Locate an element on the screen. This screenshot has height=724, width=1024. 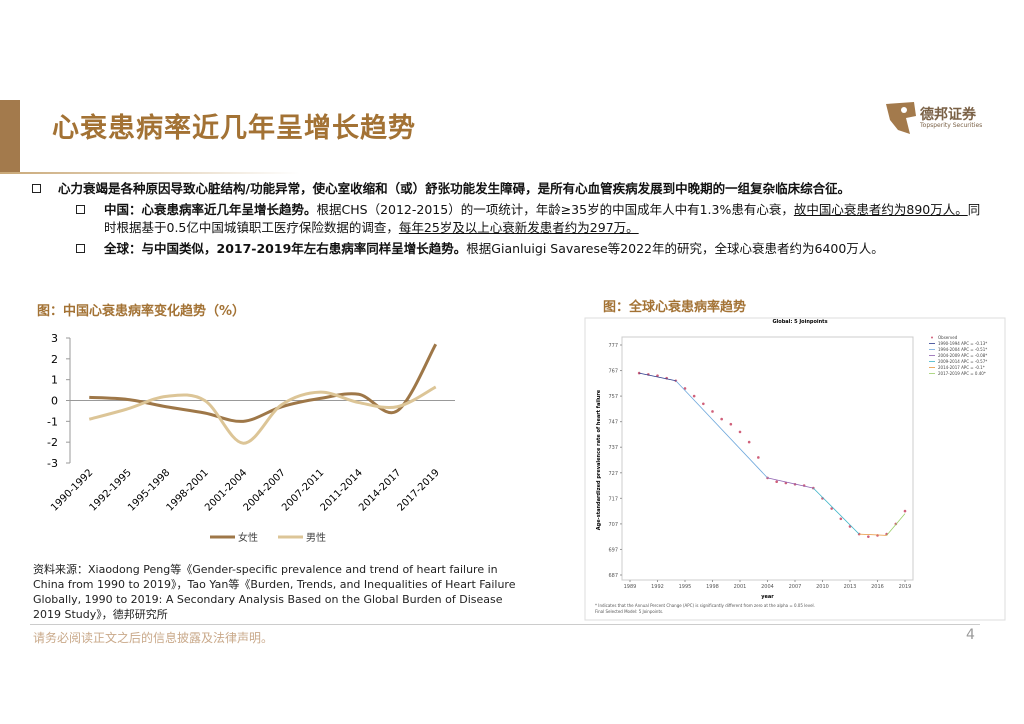
legend-label: 女性 is located at coordinates (248, 537).